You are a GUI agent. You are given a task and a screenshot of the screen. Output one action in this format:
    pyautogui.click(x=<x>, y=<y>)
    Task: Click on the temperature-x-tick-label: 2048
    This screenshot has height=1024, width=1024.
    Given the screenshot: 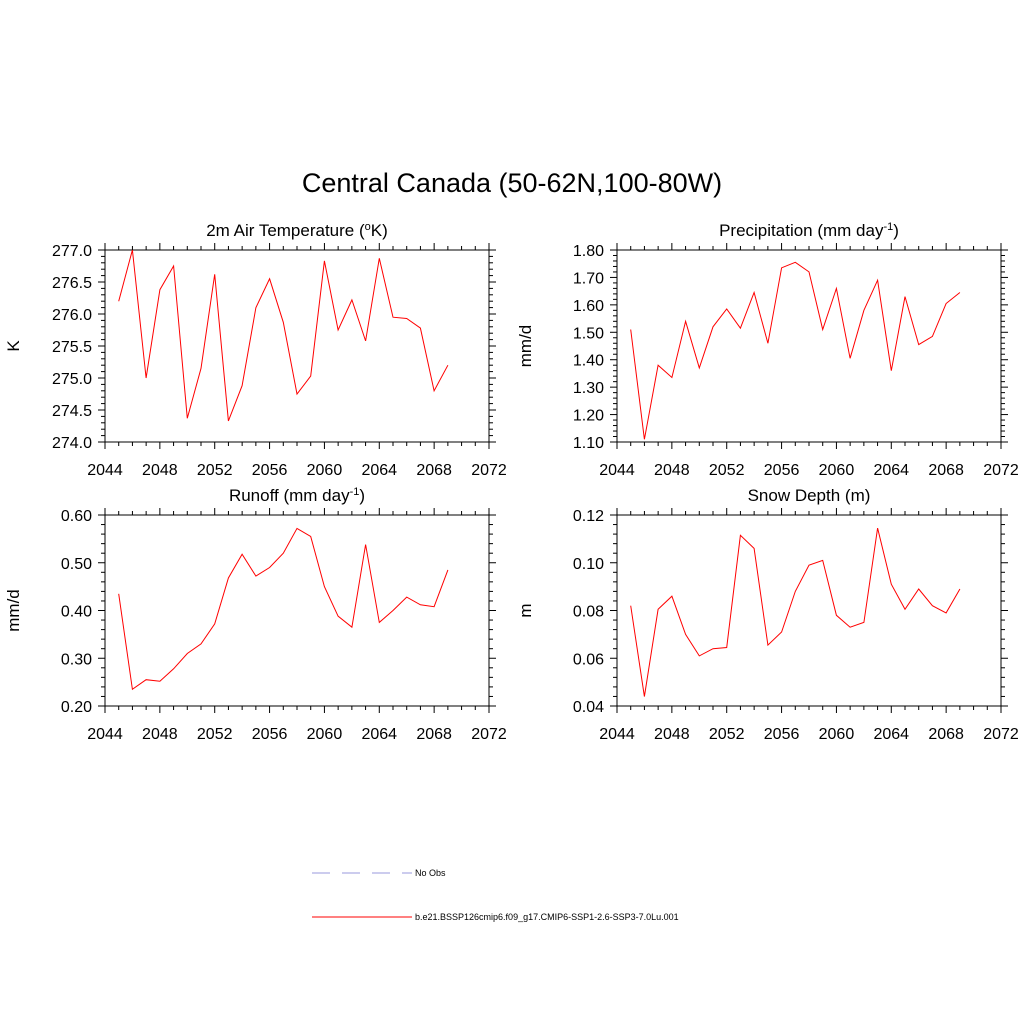 What is the action you would take?
    pyautogui.click(x=160, y=470)
    